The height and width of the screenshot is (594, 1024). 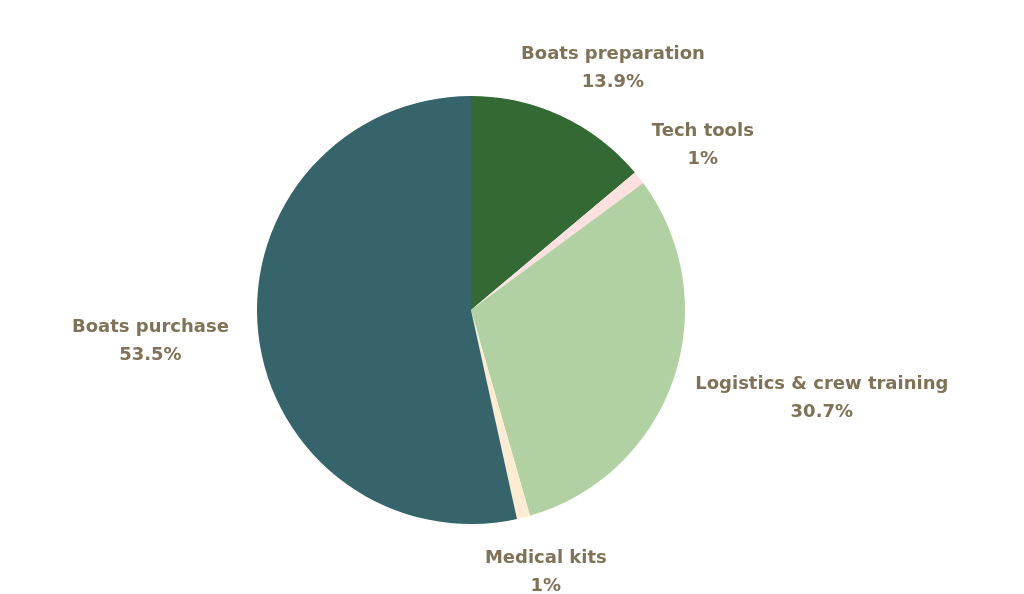 I want to click on slice-label: Tech tools, so click(x=702, y=130).